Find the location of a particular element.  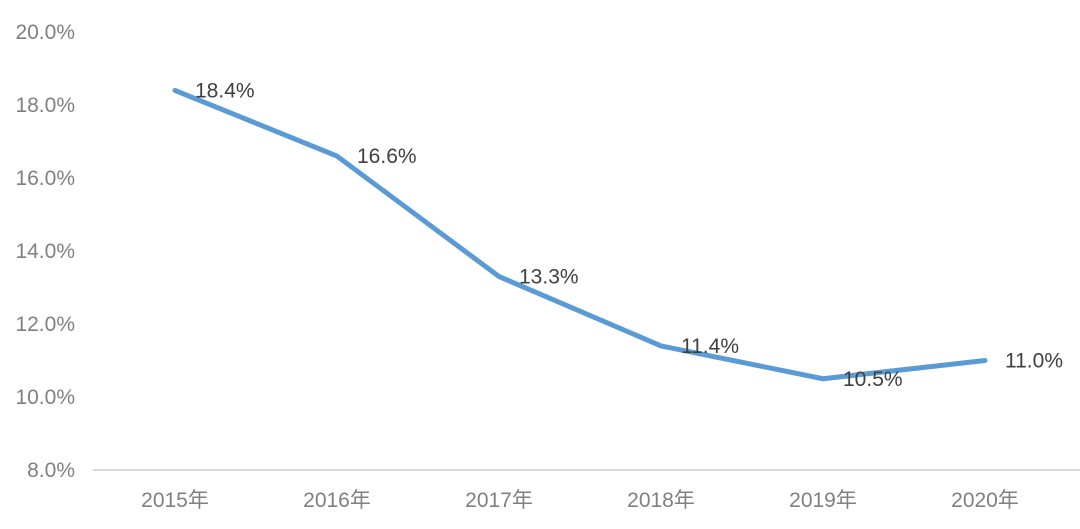

y-tick-label: 18.0% is located at coordinates (45, 105).